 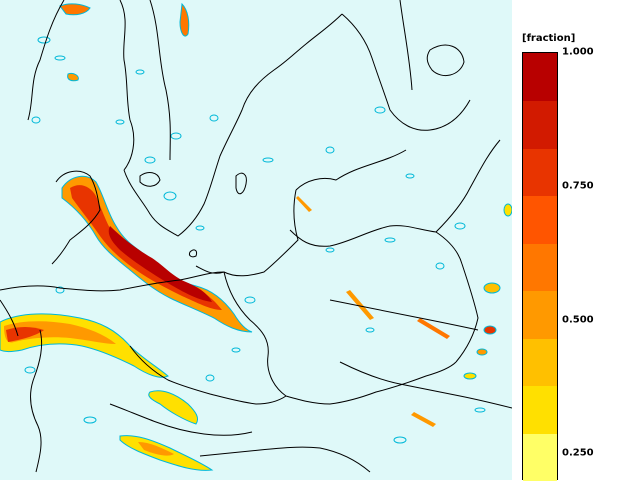 I want to click on tick-label-0-75: 0.750, so click(x=578, y=186).